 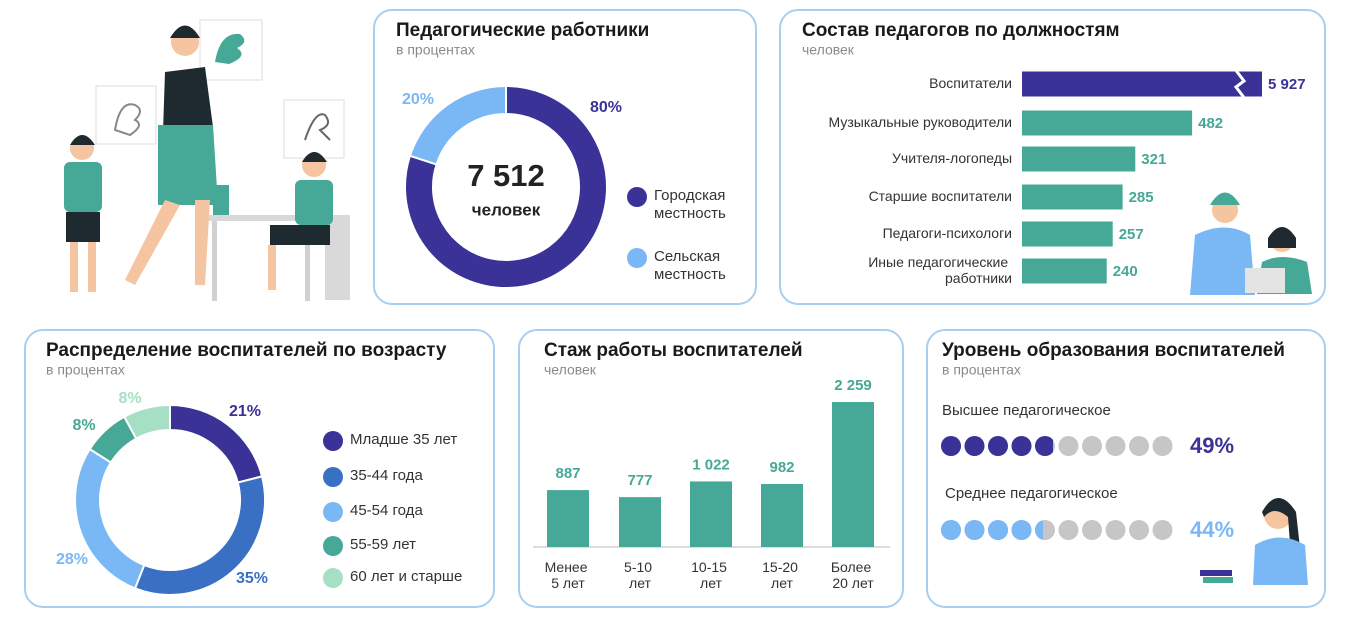 I want to click on legend-label: 55-59 лет, so click(x=383, y=544).